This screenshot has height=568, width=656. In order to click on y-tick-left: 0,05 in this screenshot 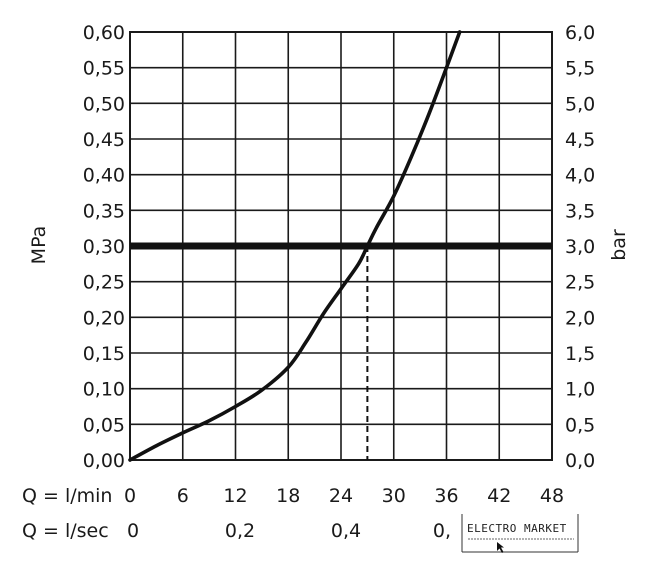, I will do `click(104, 425)`.